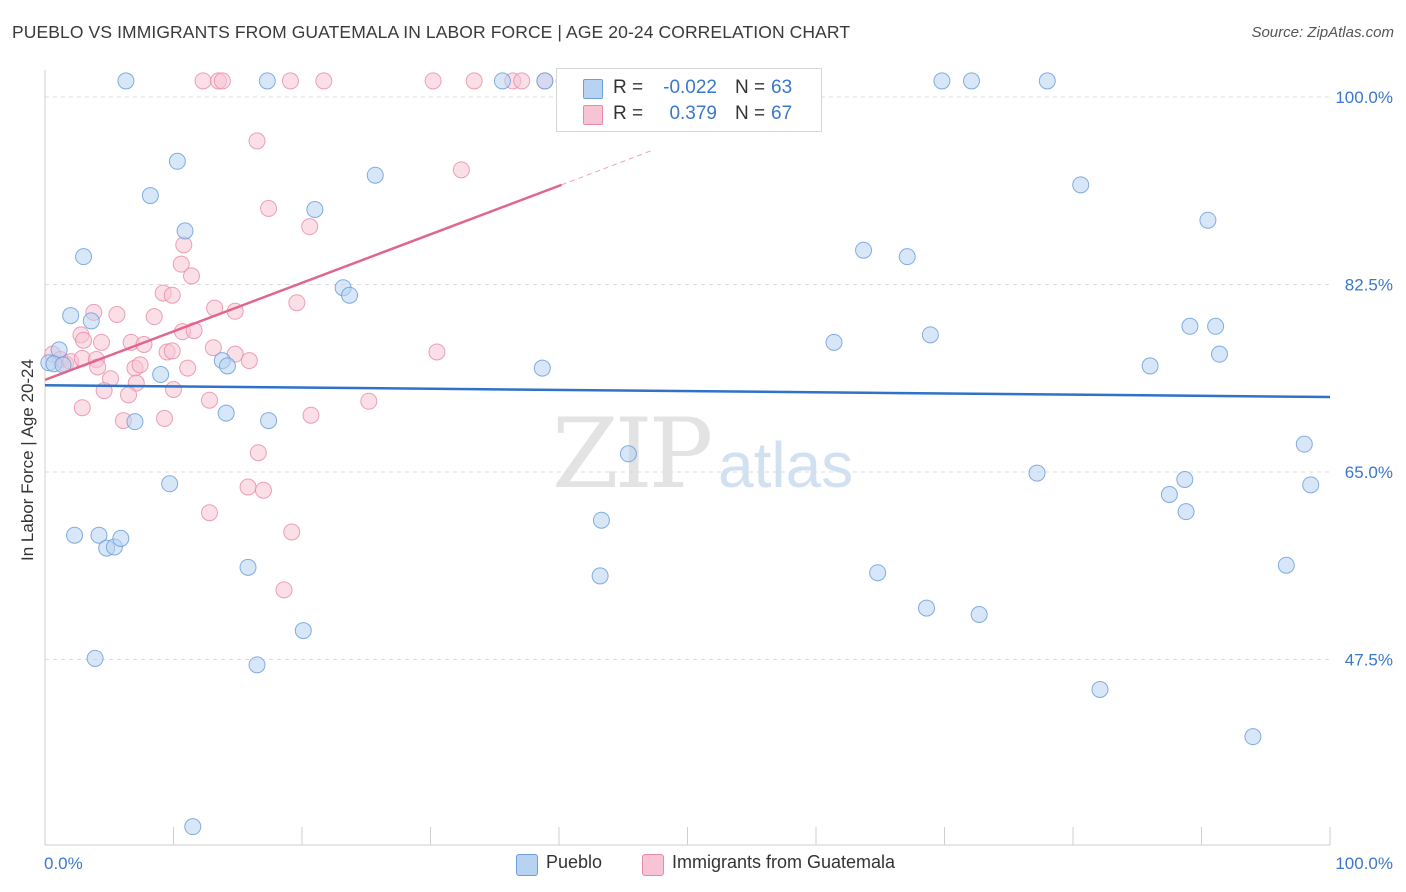  What do you see at coordinates (687, 391) in the screenshot?
I see `pueblo-trend-line` at bounding box center [687, 391].